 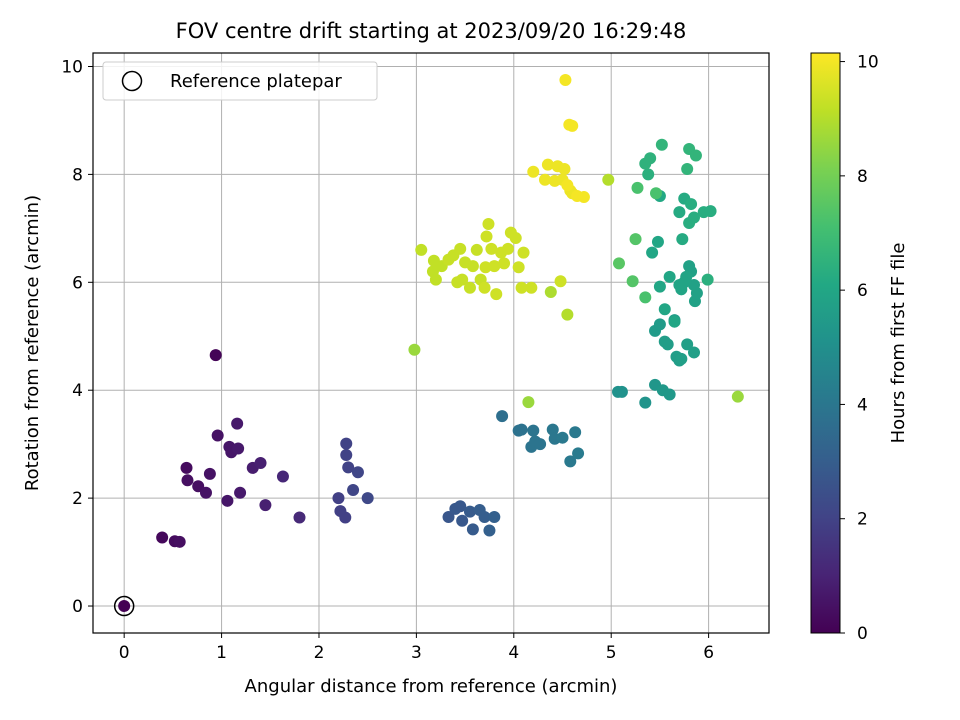 I want to click on y-tick-label: 8, so click(x=77, y=175).